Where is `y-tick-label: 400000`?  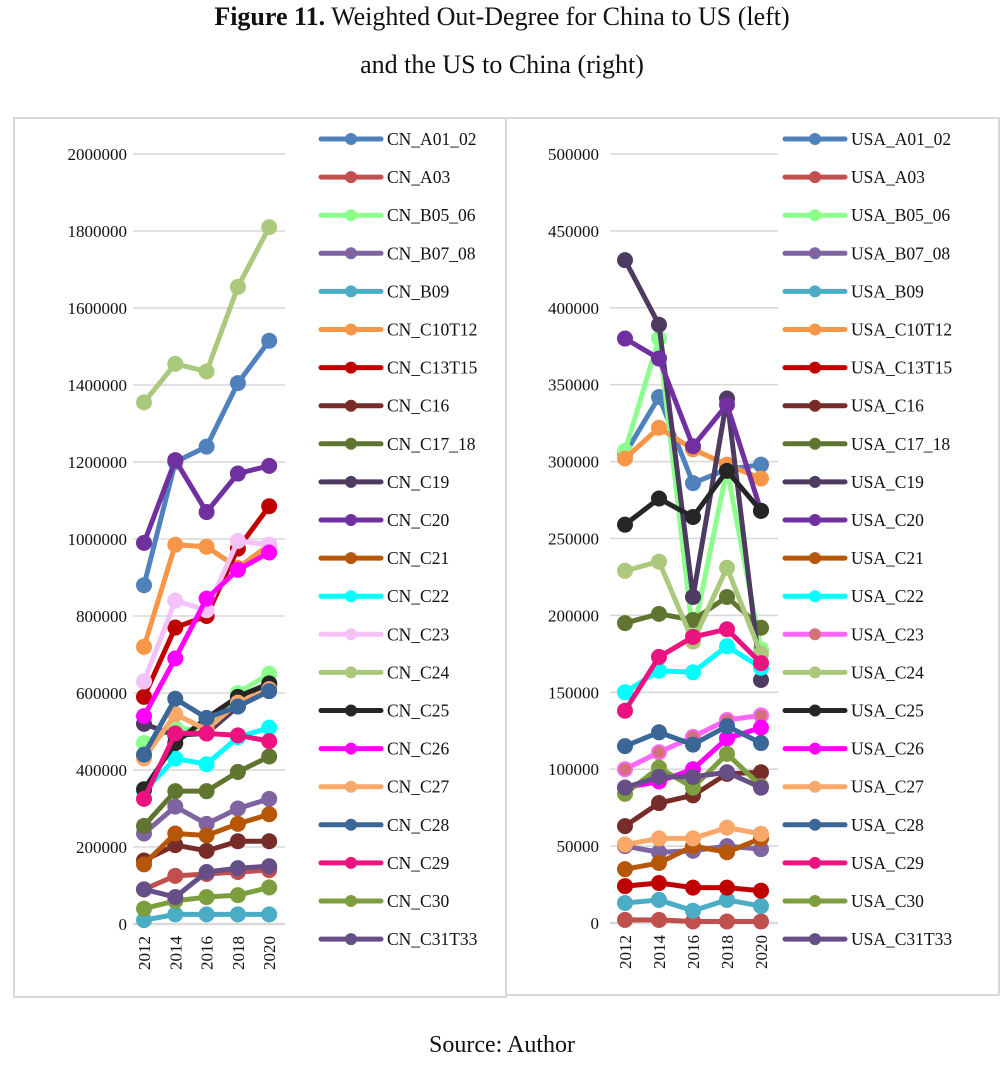 y-tick-label: 400000 is located at coordinates (101, 770).